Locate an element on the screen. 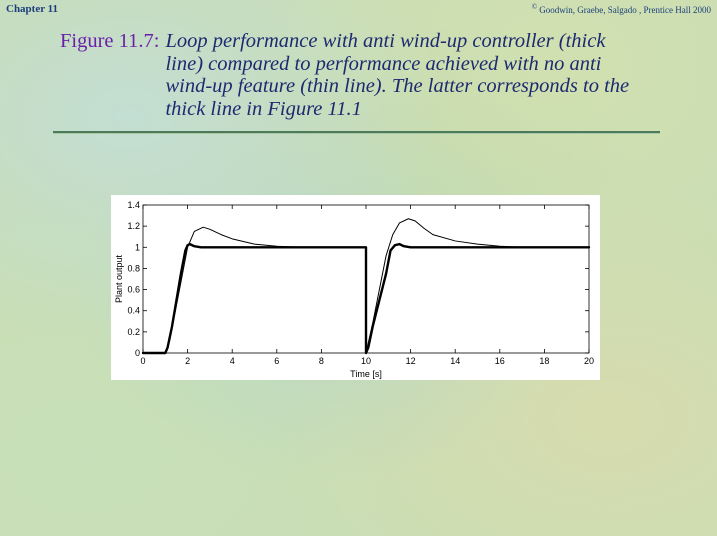 The width and height of the screenshot is (717, 536). y-tick-label: 0.6 is located at coordinates (133, 290).